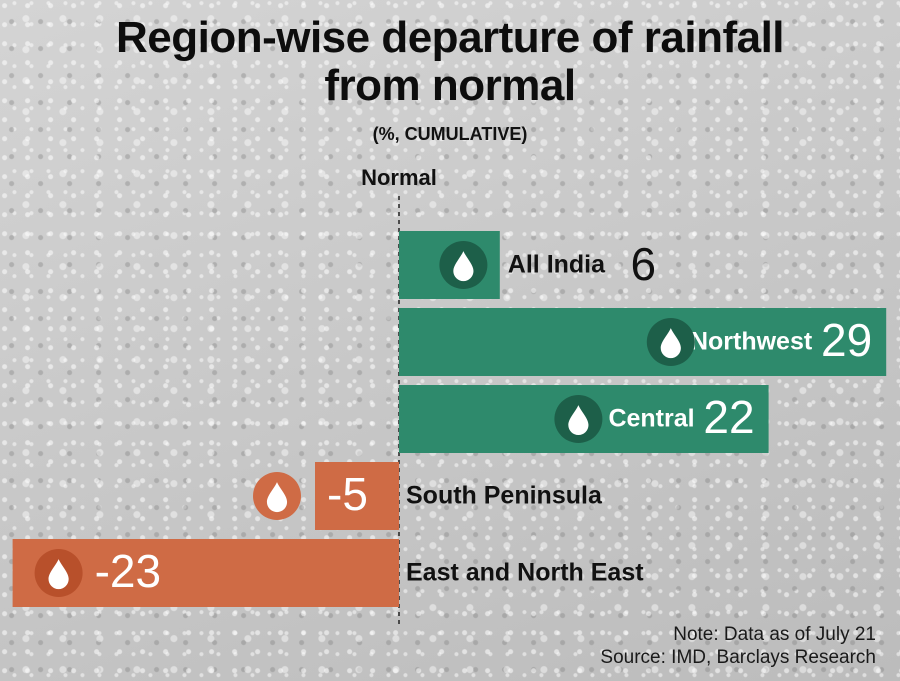 Image resolution: width=900 pixels, height=681 pixels. I want to click on water-drop-icon-south-peninsula-glyph, so click(277, 497).